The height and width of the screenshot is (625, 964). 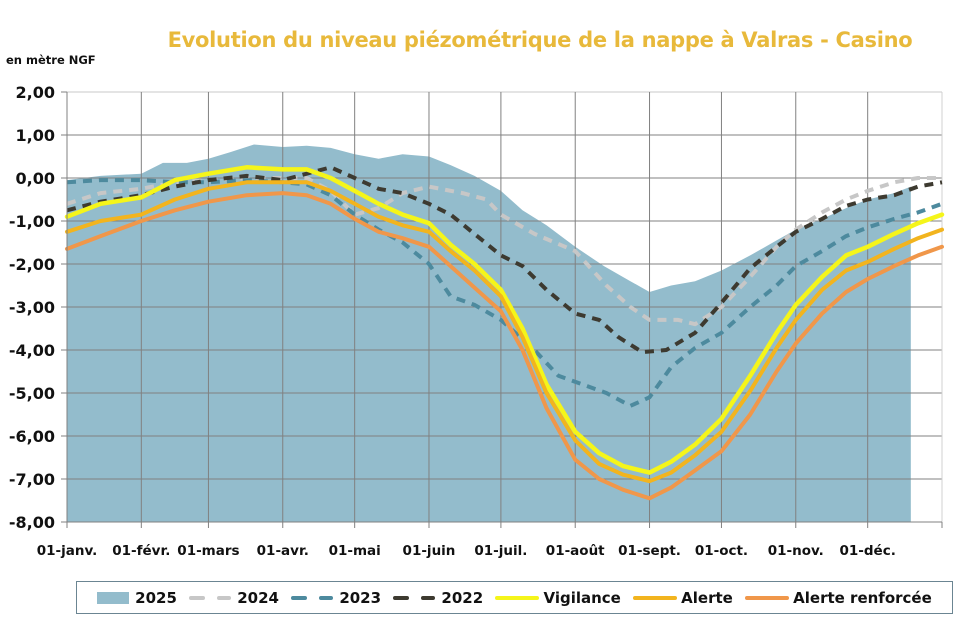 What do you see at coordinates (234, 598) in the screenshot?
I see `legend-item: 2024` at bounding box center [234, 598].